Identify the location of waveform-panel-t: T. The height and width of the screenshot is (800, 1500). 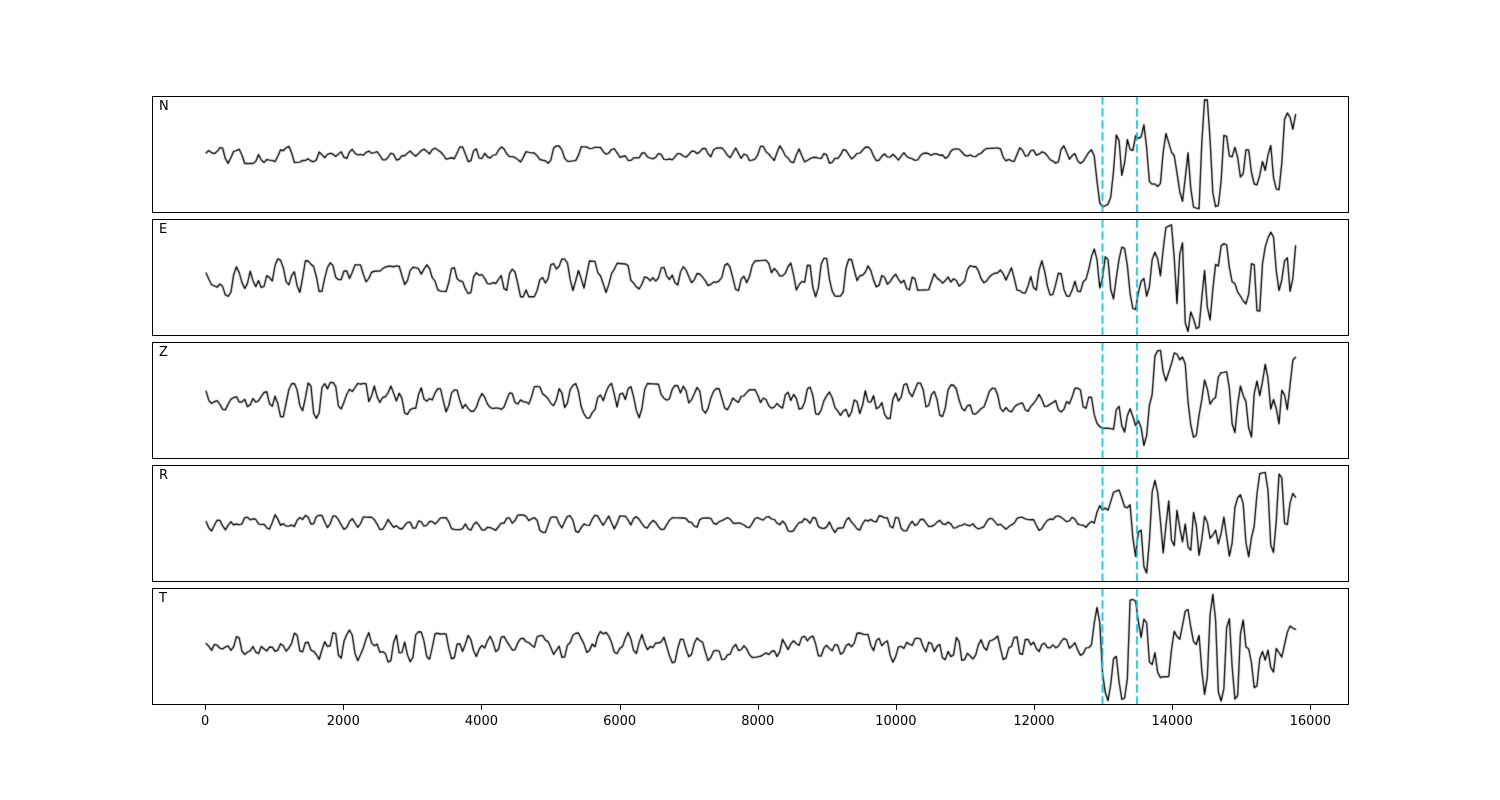
(750, 646).